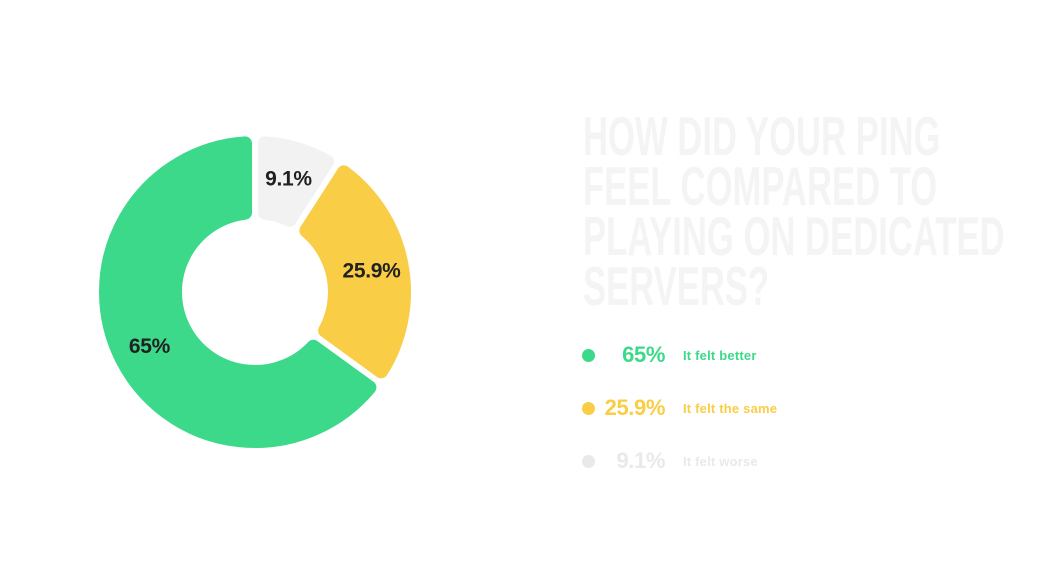 The width and height of the screenshot is (1040, 585). Describe the element at coordinates (676, 286) in the screenshot. I see `chart-title-line: SERVERS?` at that location.